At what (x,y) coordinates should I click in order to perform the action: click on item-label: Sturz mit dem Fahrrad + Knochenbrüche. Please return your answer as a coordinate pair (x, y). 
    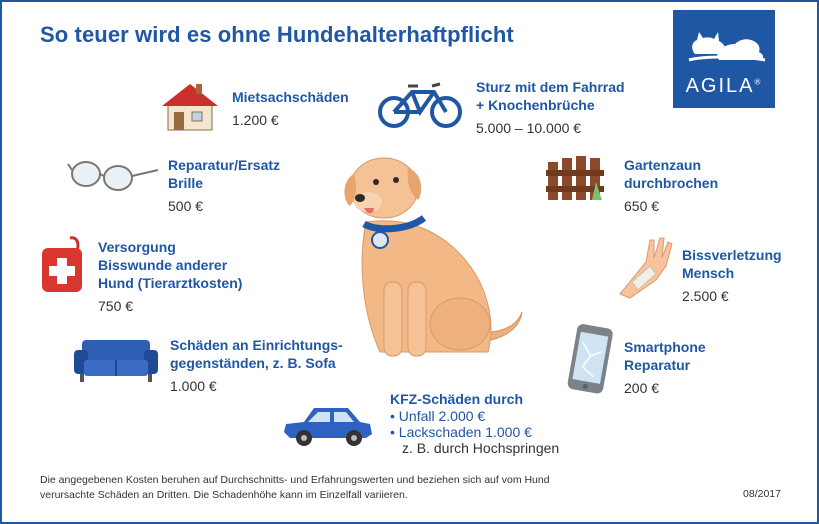
    Looking at the image, I should click on (550, 96).